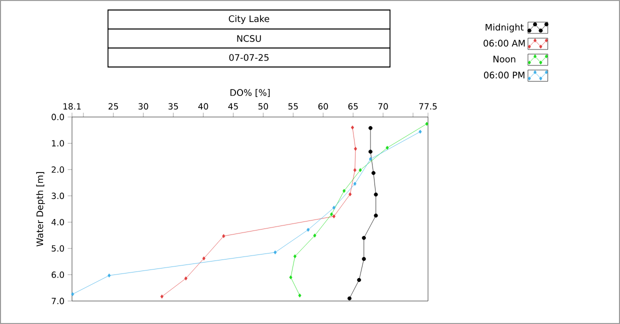 This screenshot has height=324, width=620. What do you see at coordinates (58, 196) in the screenshot?
I see `y-tick-label: 3.0` at bounding box center [58, 196].